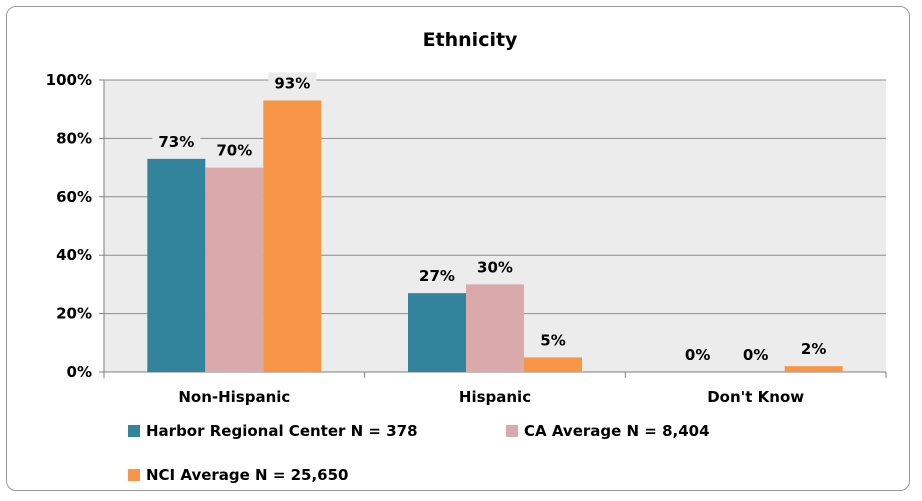 This screenshot has width=922, height=501. What do you see at coordinates (74, 255) in the screenshot?
I see `y-tick-label: 40%` at bounding box center [74, 255].